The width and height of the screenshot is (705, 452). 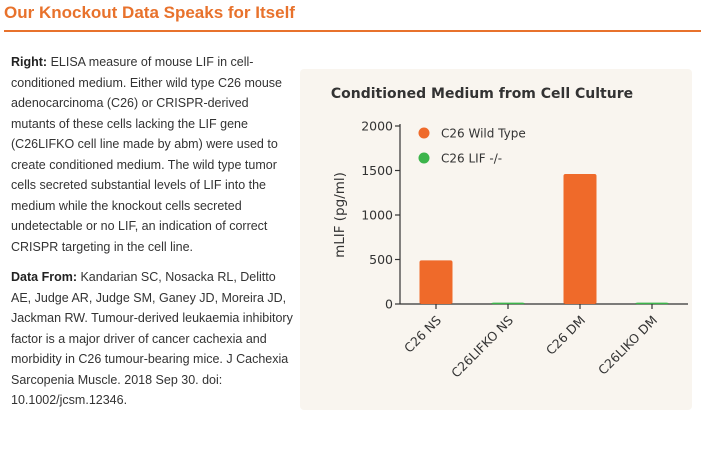 I want to click on y-tick-label: 1500, so click(x=377, y=170).